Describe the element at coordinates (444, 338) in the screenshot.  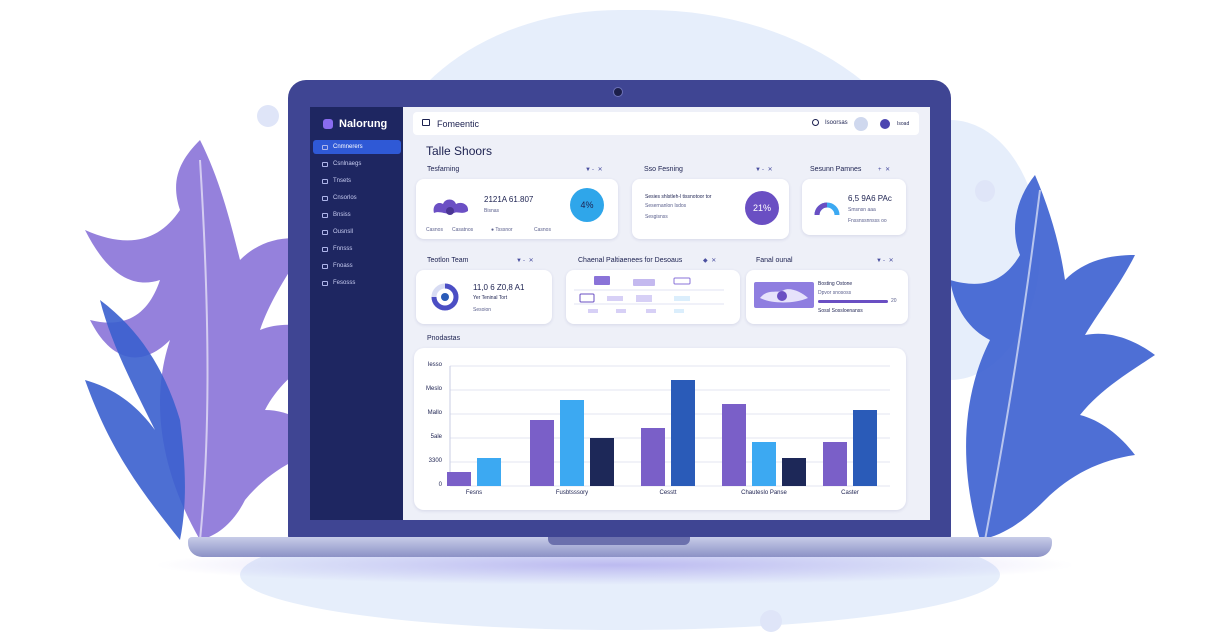
I see `section-title: Pnodastas` at that location.